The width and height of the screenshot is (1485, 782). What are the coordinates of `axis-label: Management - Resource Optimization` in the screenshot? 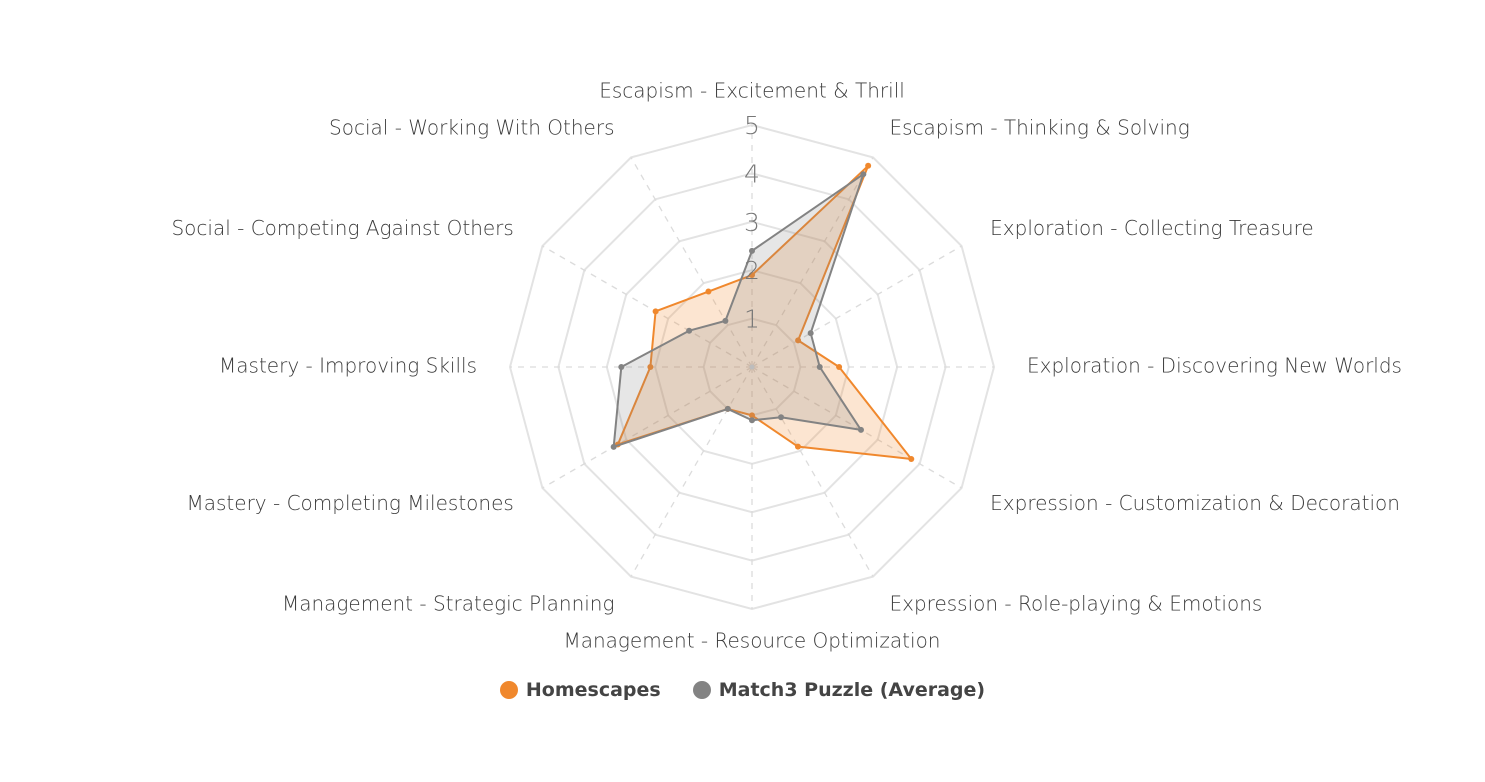 It's located at (751, 641).